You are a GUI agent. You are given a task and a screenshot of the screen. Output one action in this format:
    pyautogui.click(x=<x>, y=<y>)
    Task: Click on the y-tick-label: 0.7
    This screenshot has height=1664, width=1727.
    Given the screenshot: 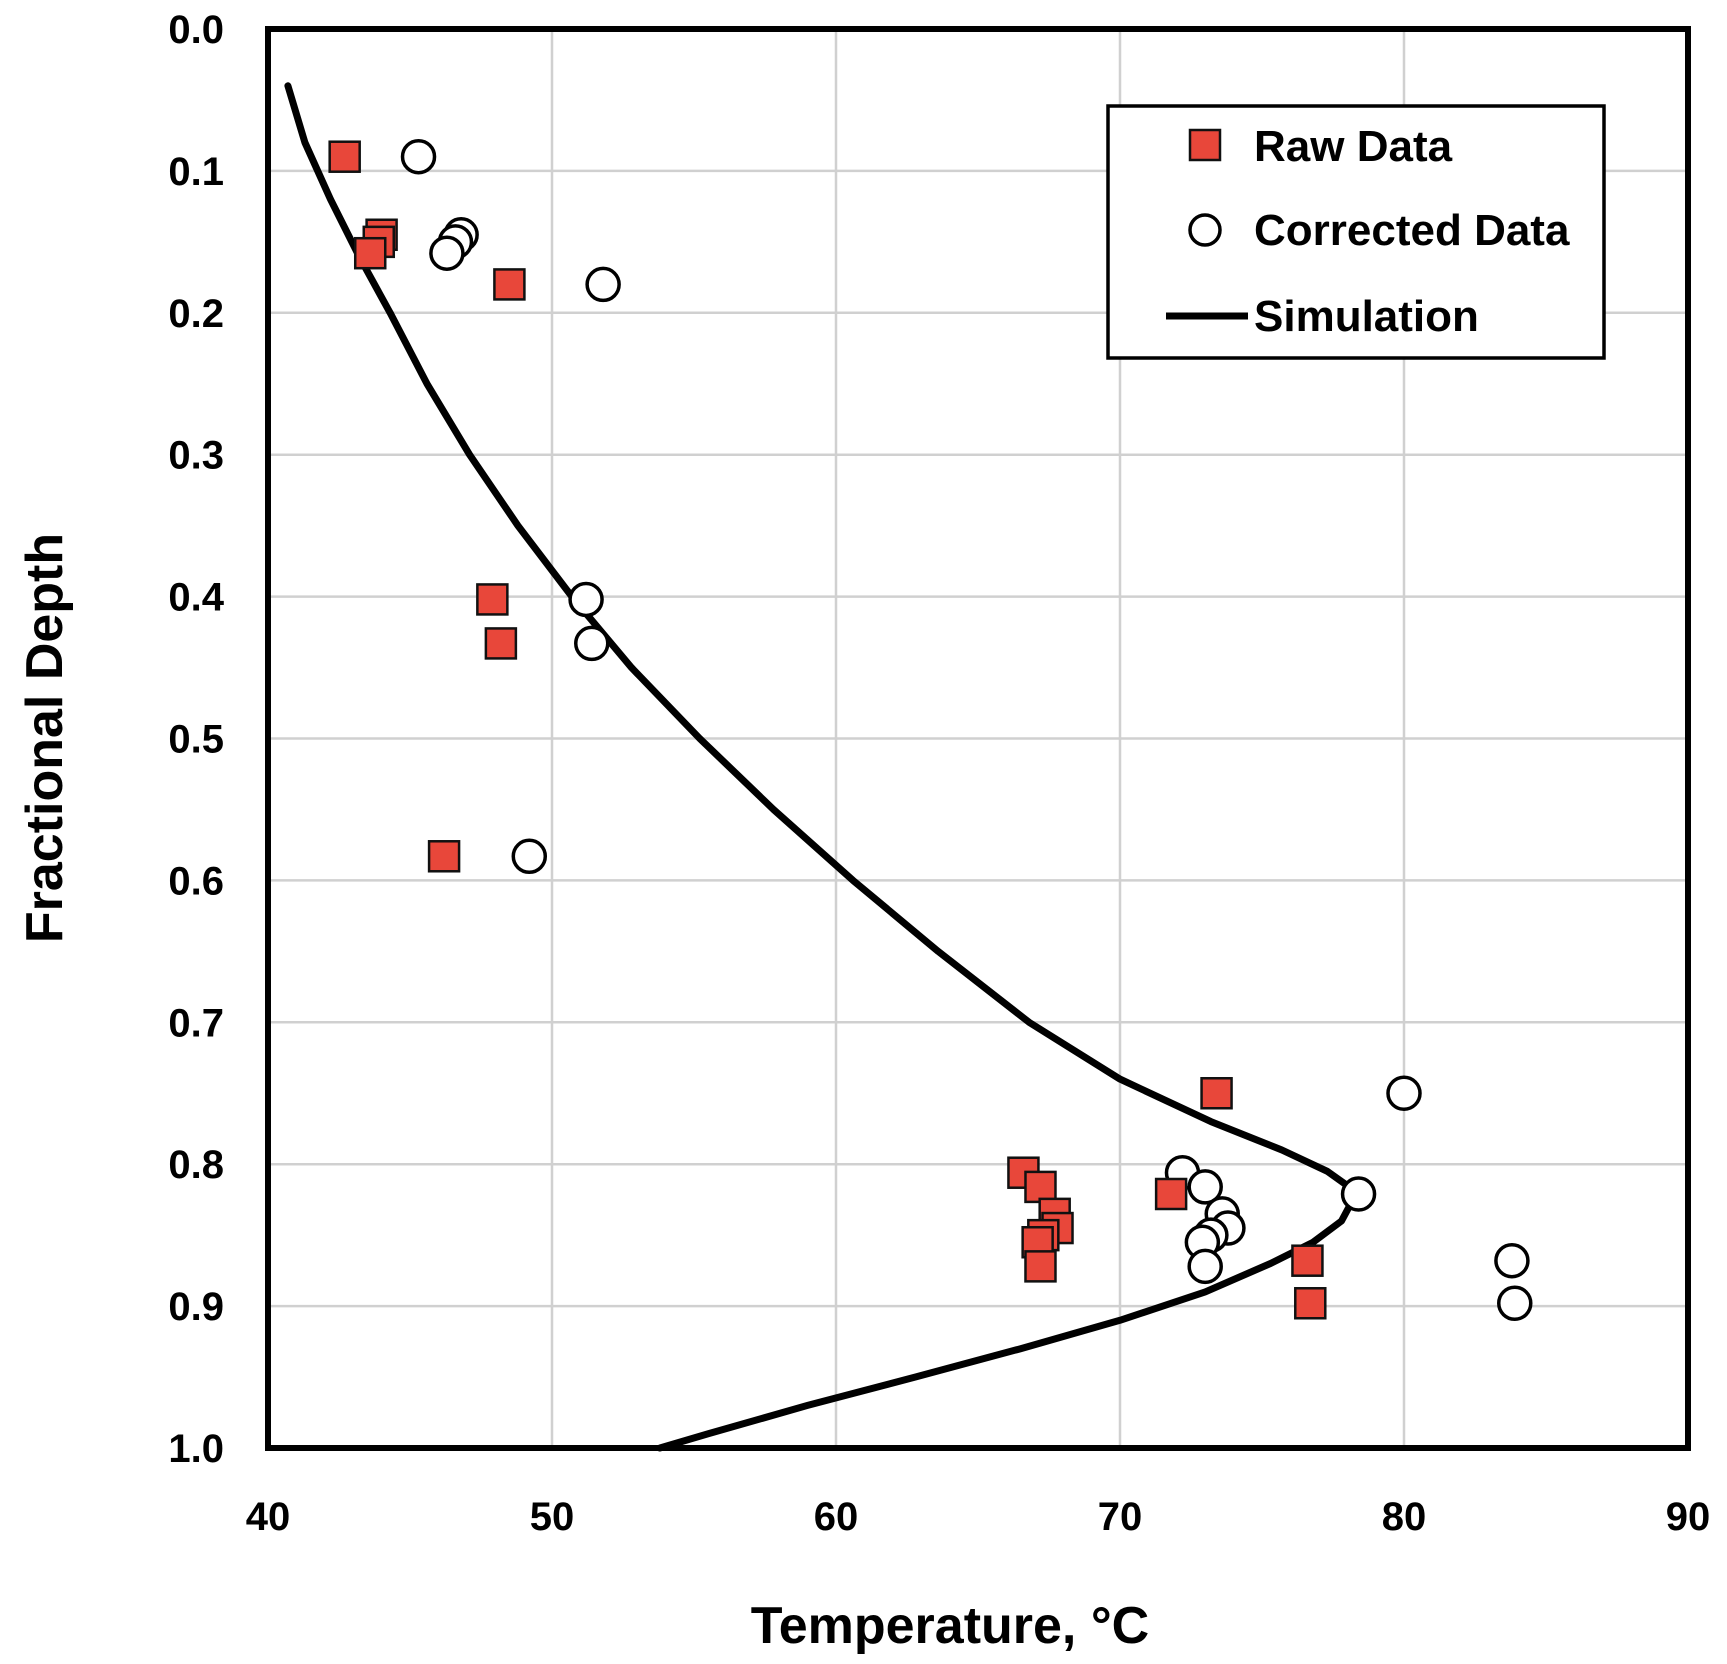 What is the action you would take?
    pyautogui.click(x=196, y=1023)
    